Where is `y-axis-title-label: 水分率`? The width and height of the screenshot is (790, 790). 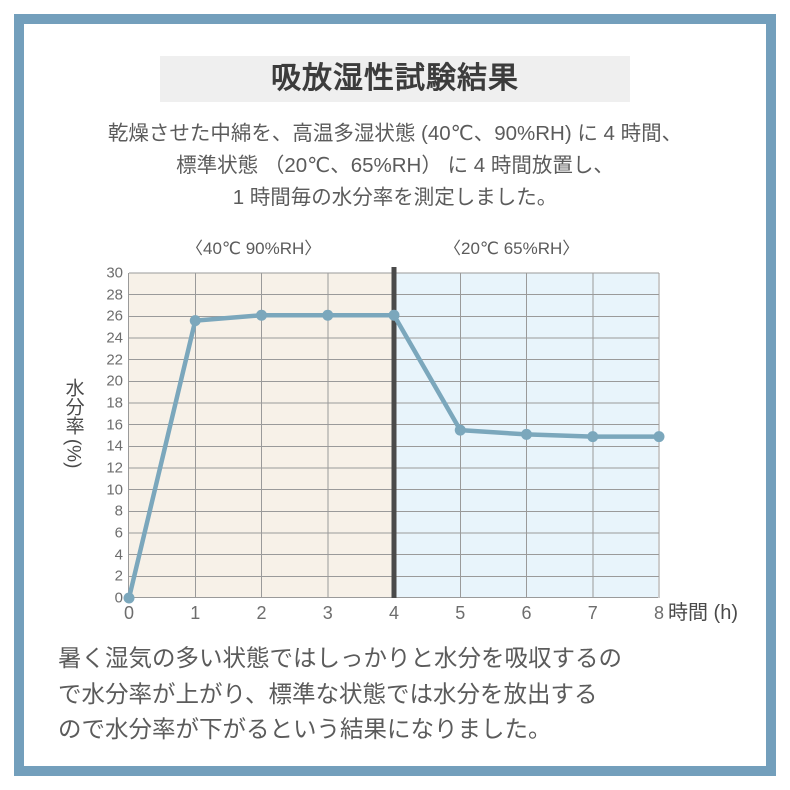 y-axis-title-label: 水分率 is located at coordinates (73, 406).